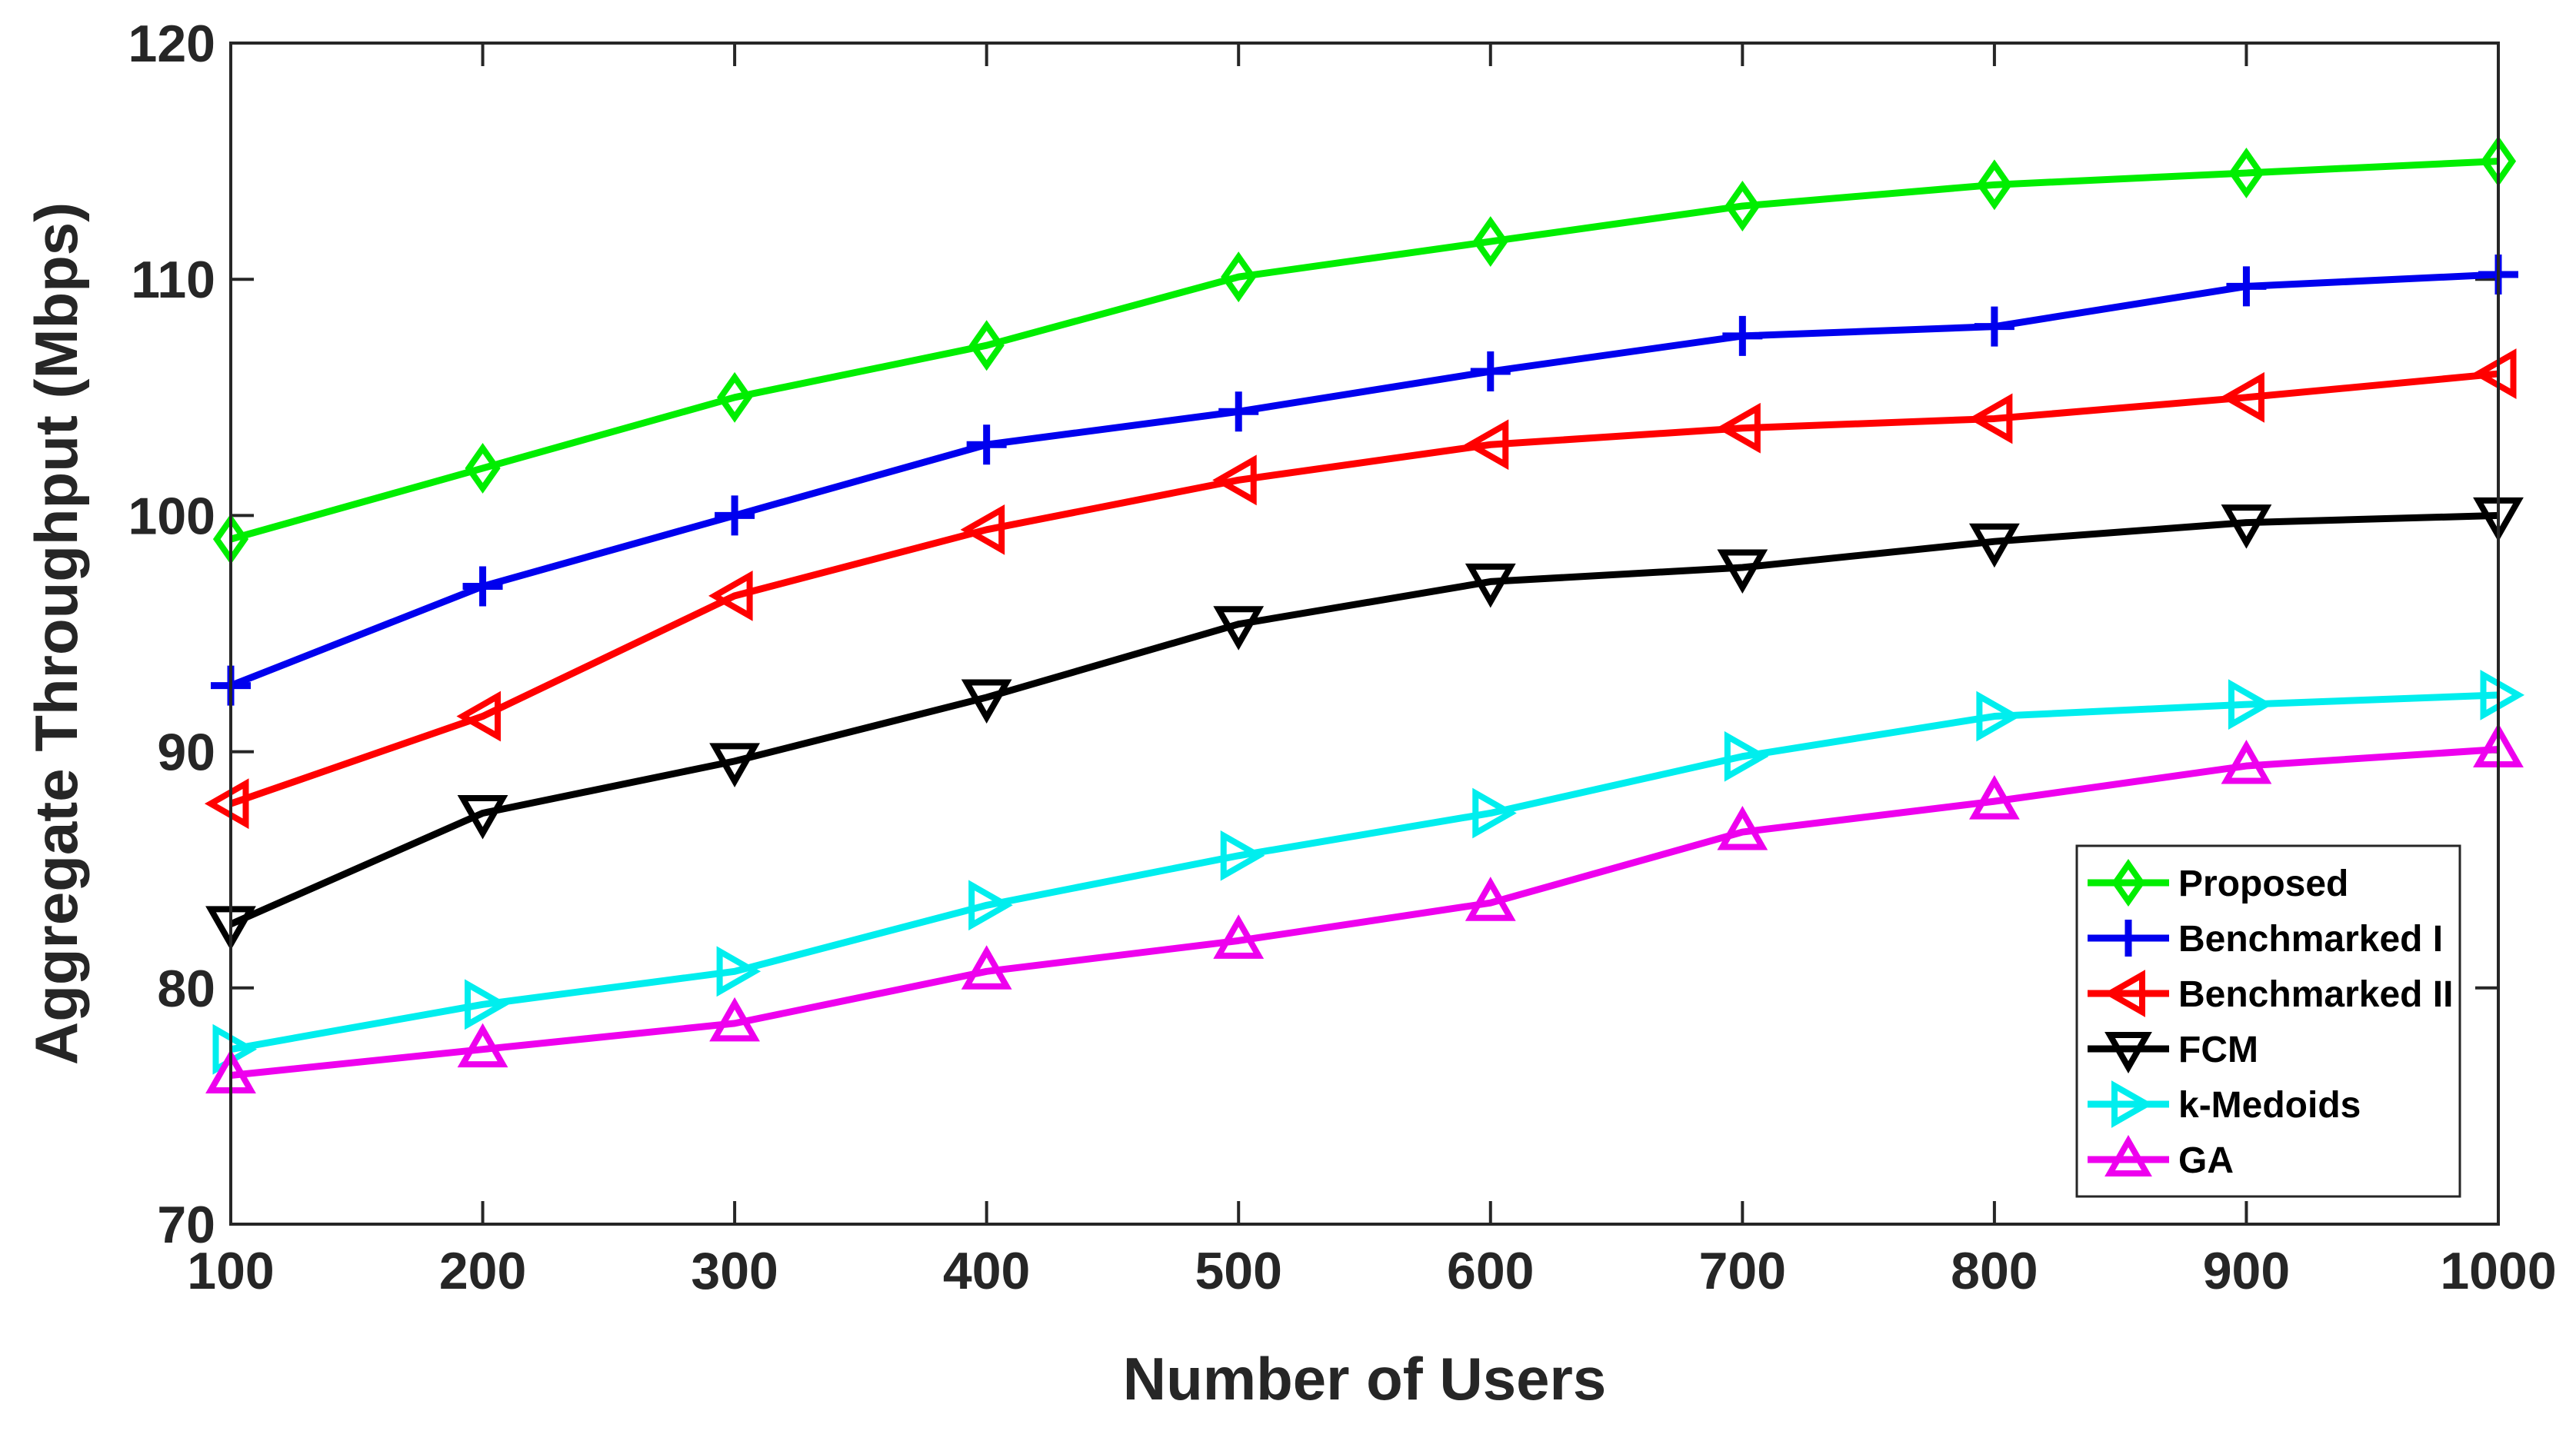 The image size is (2576, 1431). I want to click on x-tick-label: 600, so click(1490, 1271).